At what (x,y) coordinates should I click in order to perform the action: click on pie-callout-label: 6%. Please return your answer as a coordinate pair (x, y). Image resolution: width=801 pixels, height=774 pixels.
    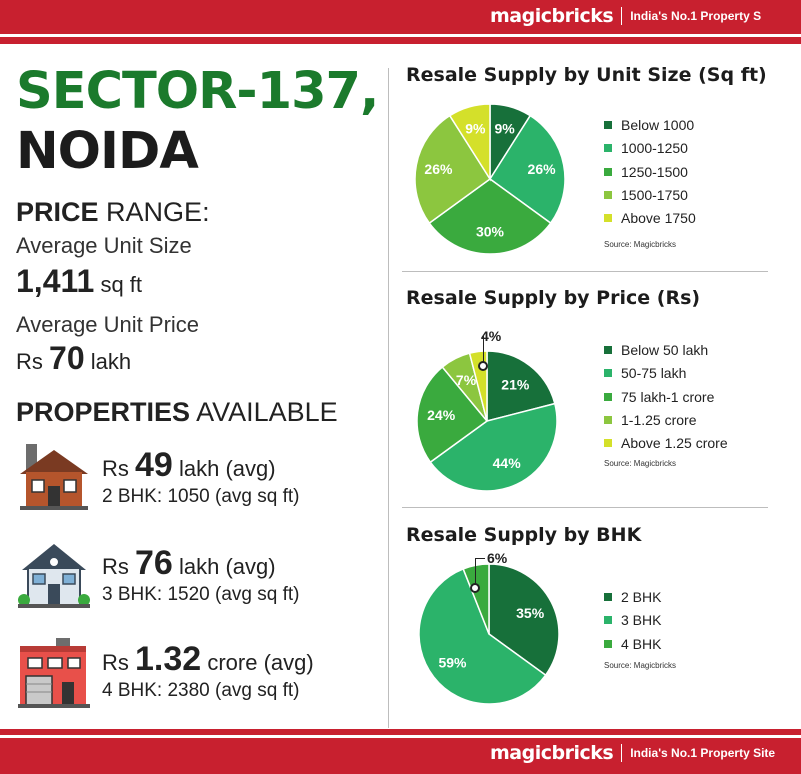
    Looking at the image, I should click on (497, 558).